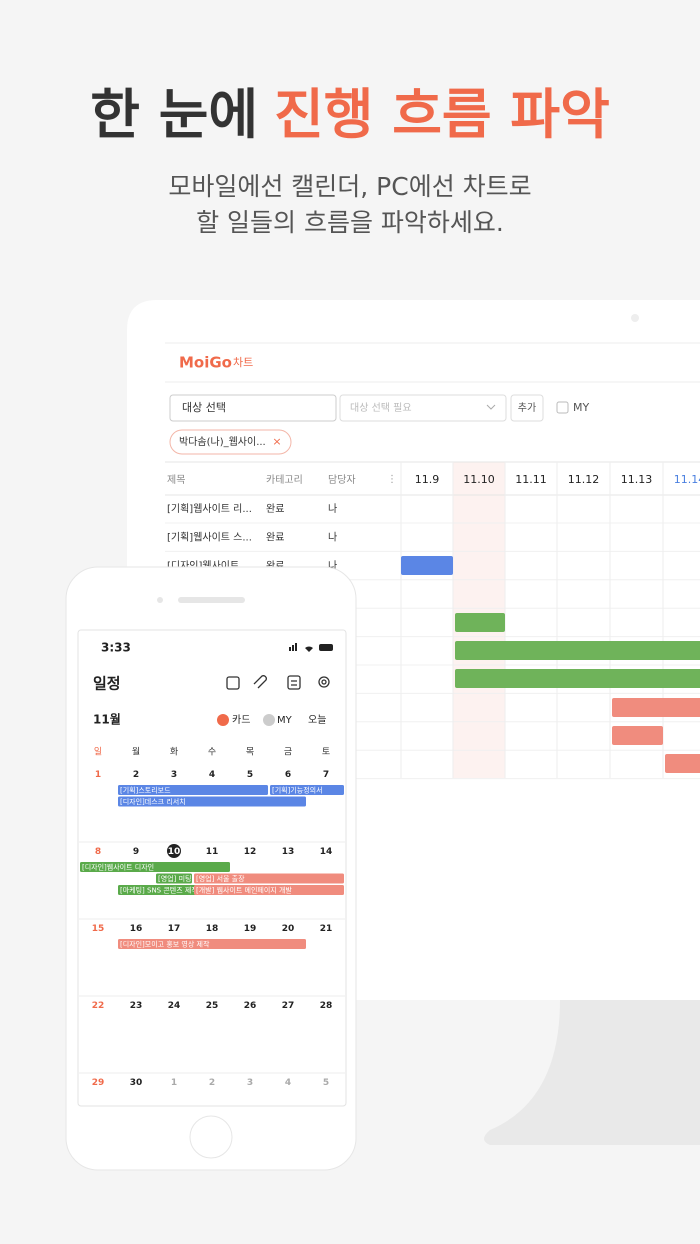 The image size is (700, 1244). Describe the element at coordinates (317, 720) in the screenshot. I see `today-button: 오늘` at that location.